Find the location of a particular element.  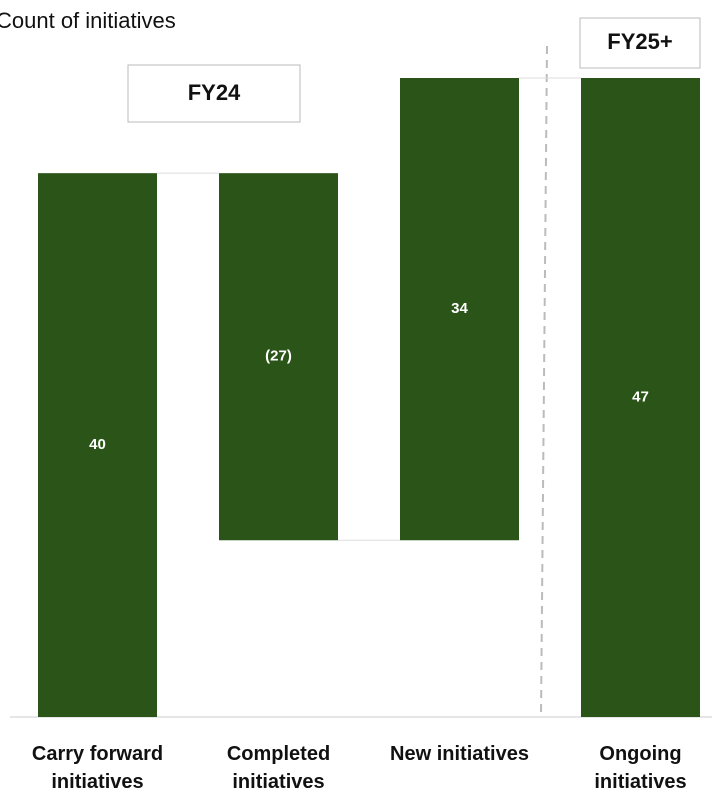

chart-title: Count of initiatives is located at coordinates (88, 20).